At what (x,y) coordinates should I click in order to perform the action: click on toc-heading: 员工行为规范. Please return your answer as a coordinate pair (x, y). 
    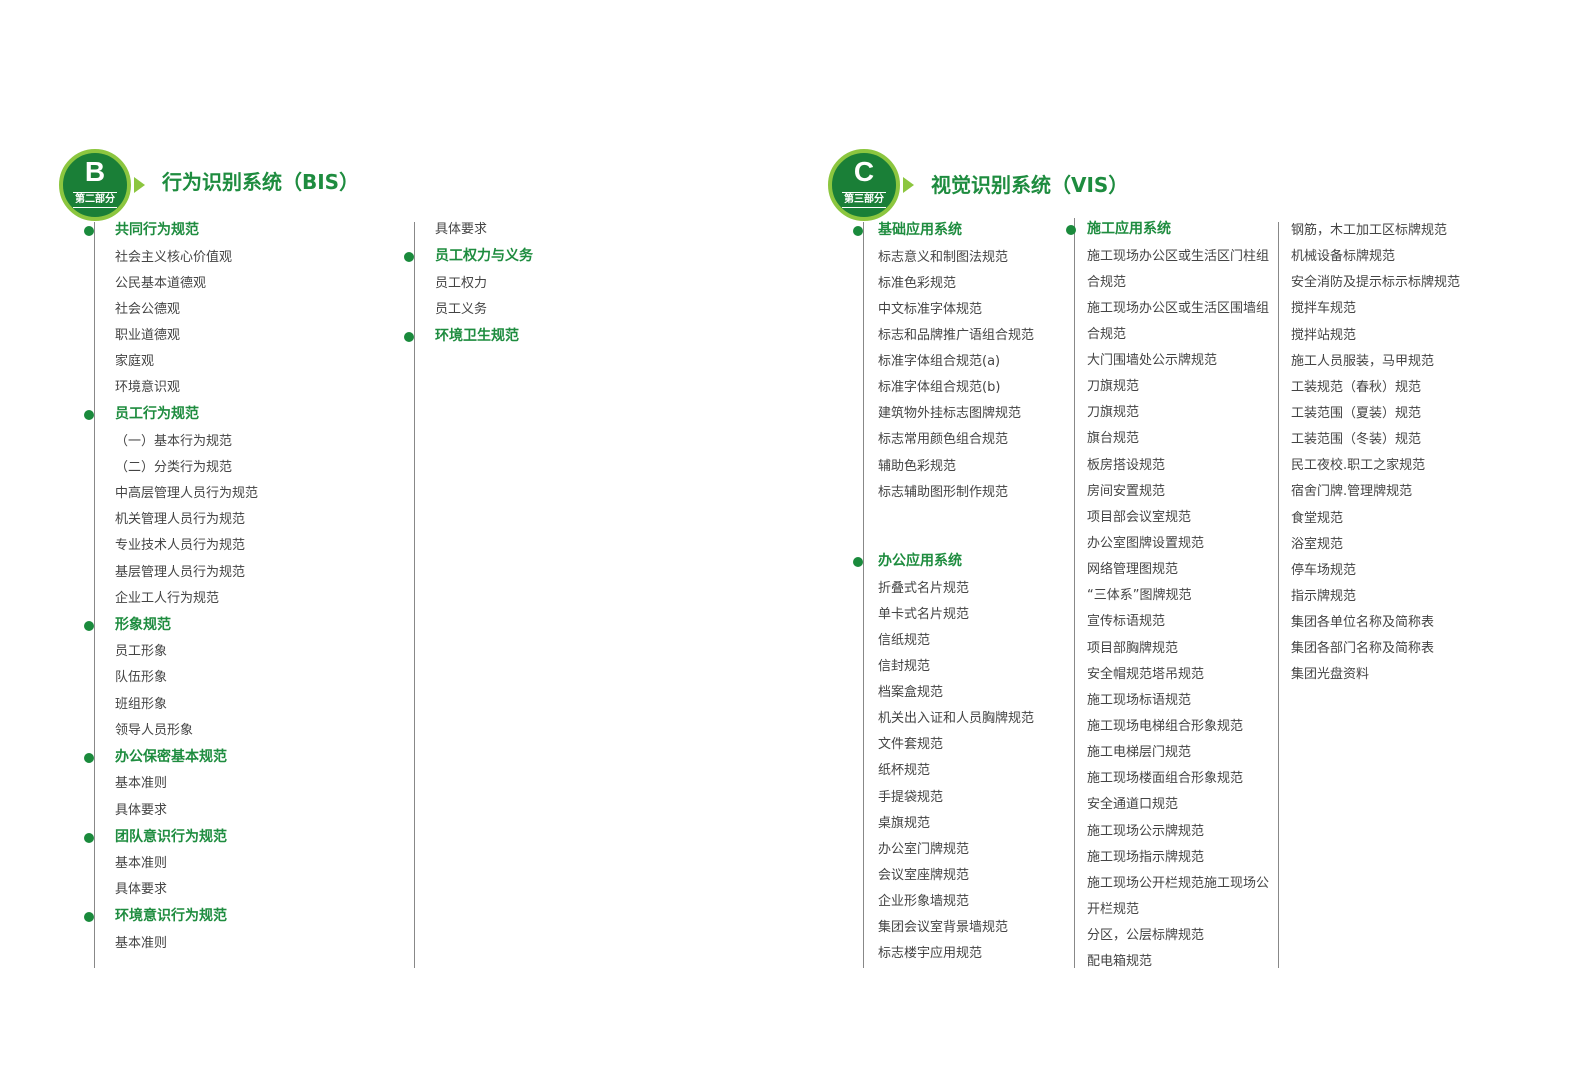
    Looking at the image, I should click on (171, 415).